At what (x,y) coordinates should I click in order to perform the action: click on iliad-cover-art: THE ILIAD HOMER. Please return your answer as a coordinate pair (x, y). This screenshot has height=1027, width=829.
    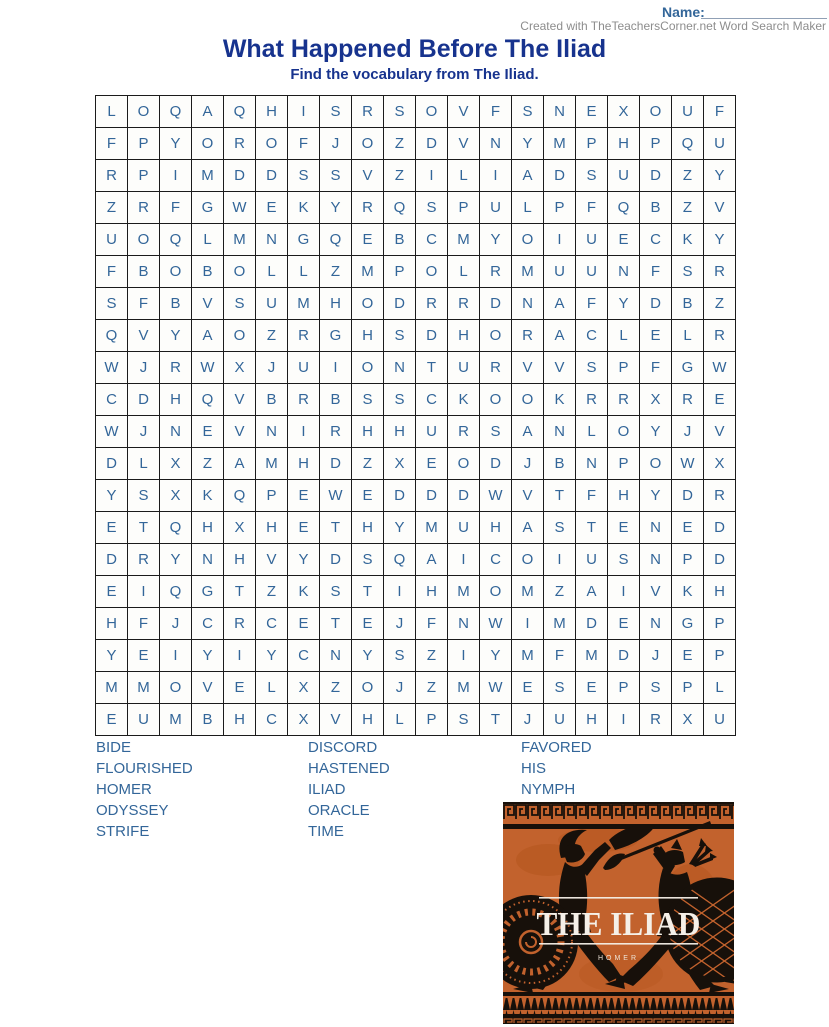
    Looking at the image, I should click on (618, 913).